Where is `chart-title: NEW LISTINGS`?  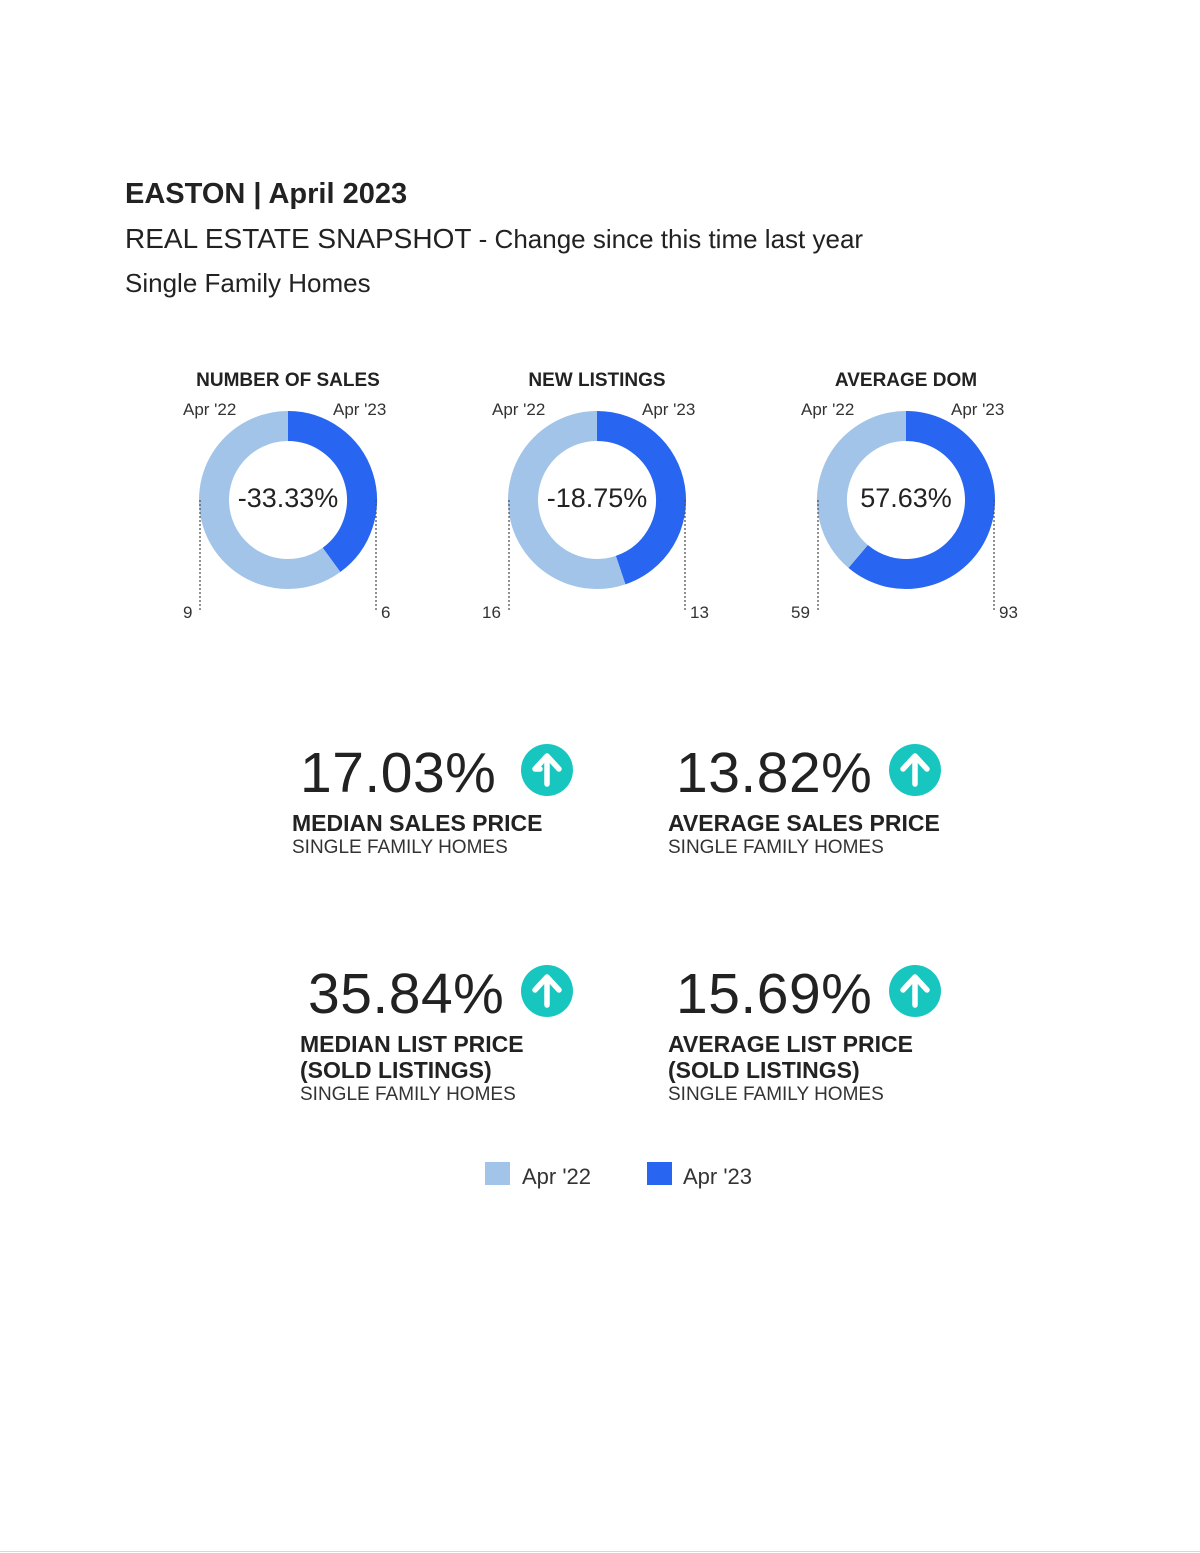
chart-title: NEW LISTINGS is located at coordinates (597, 380).